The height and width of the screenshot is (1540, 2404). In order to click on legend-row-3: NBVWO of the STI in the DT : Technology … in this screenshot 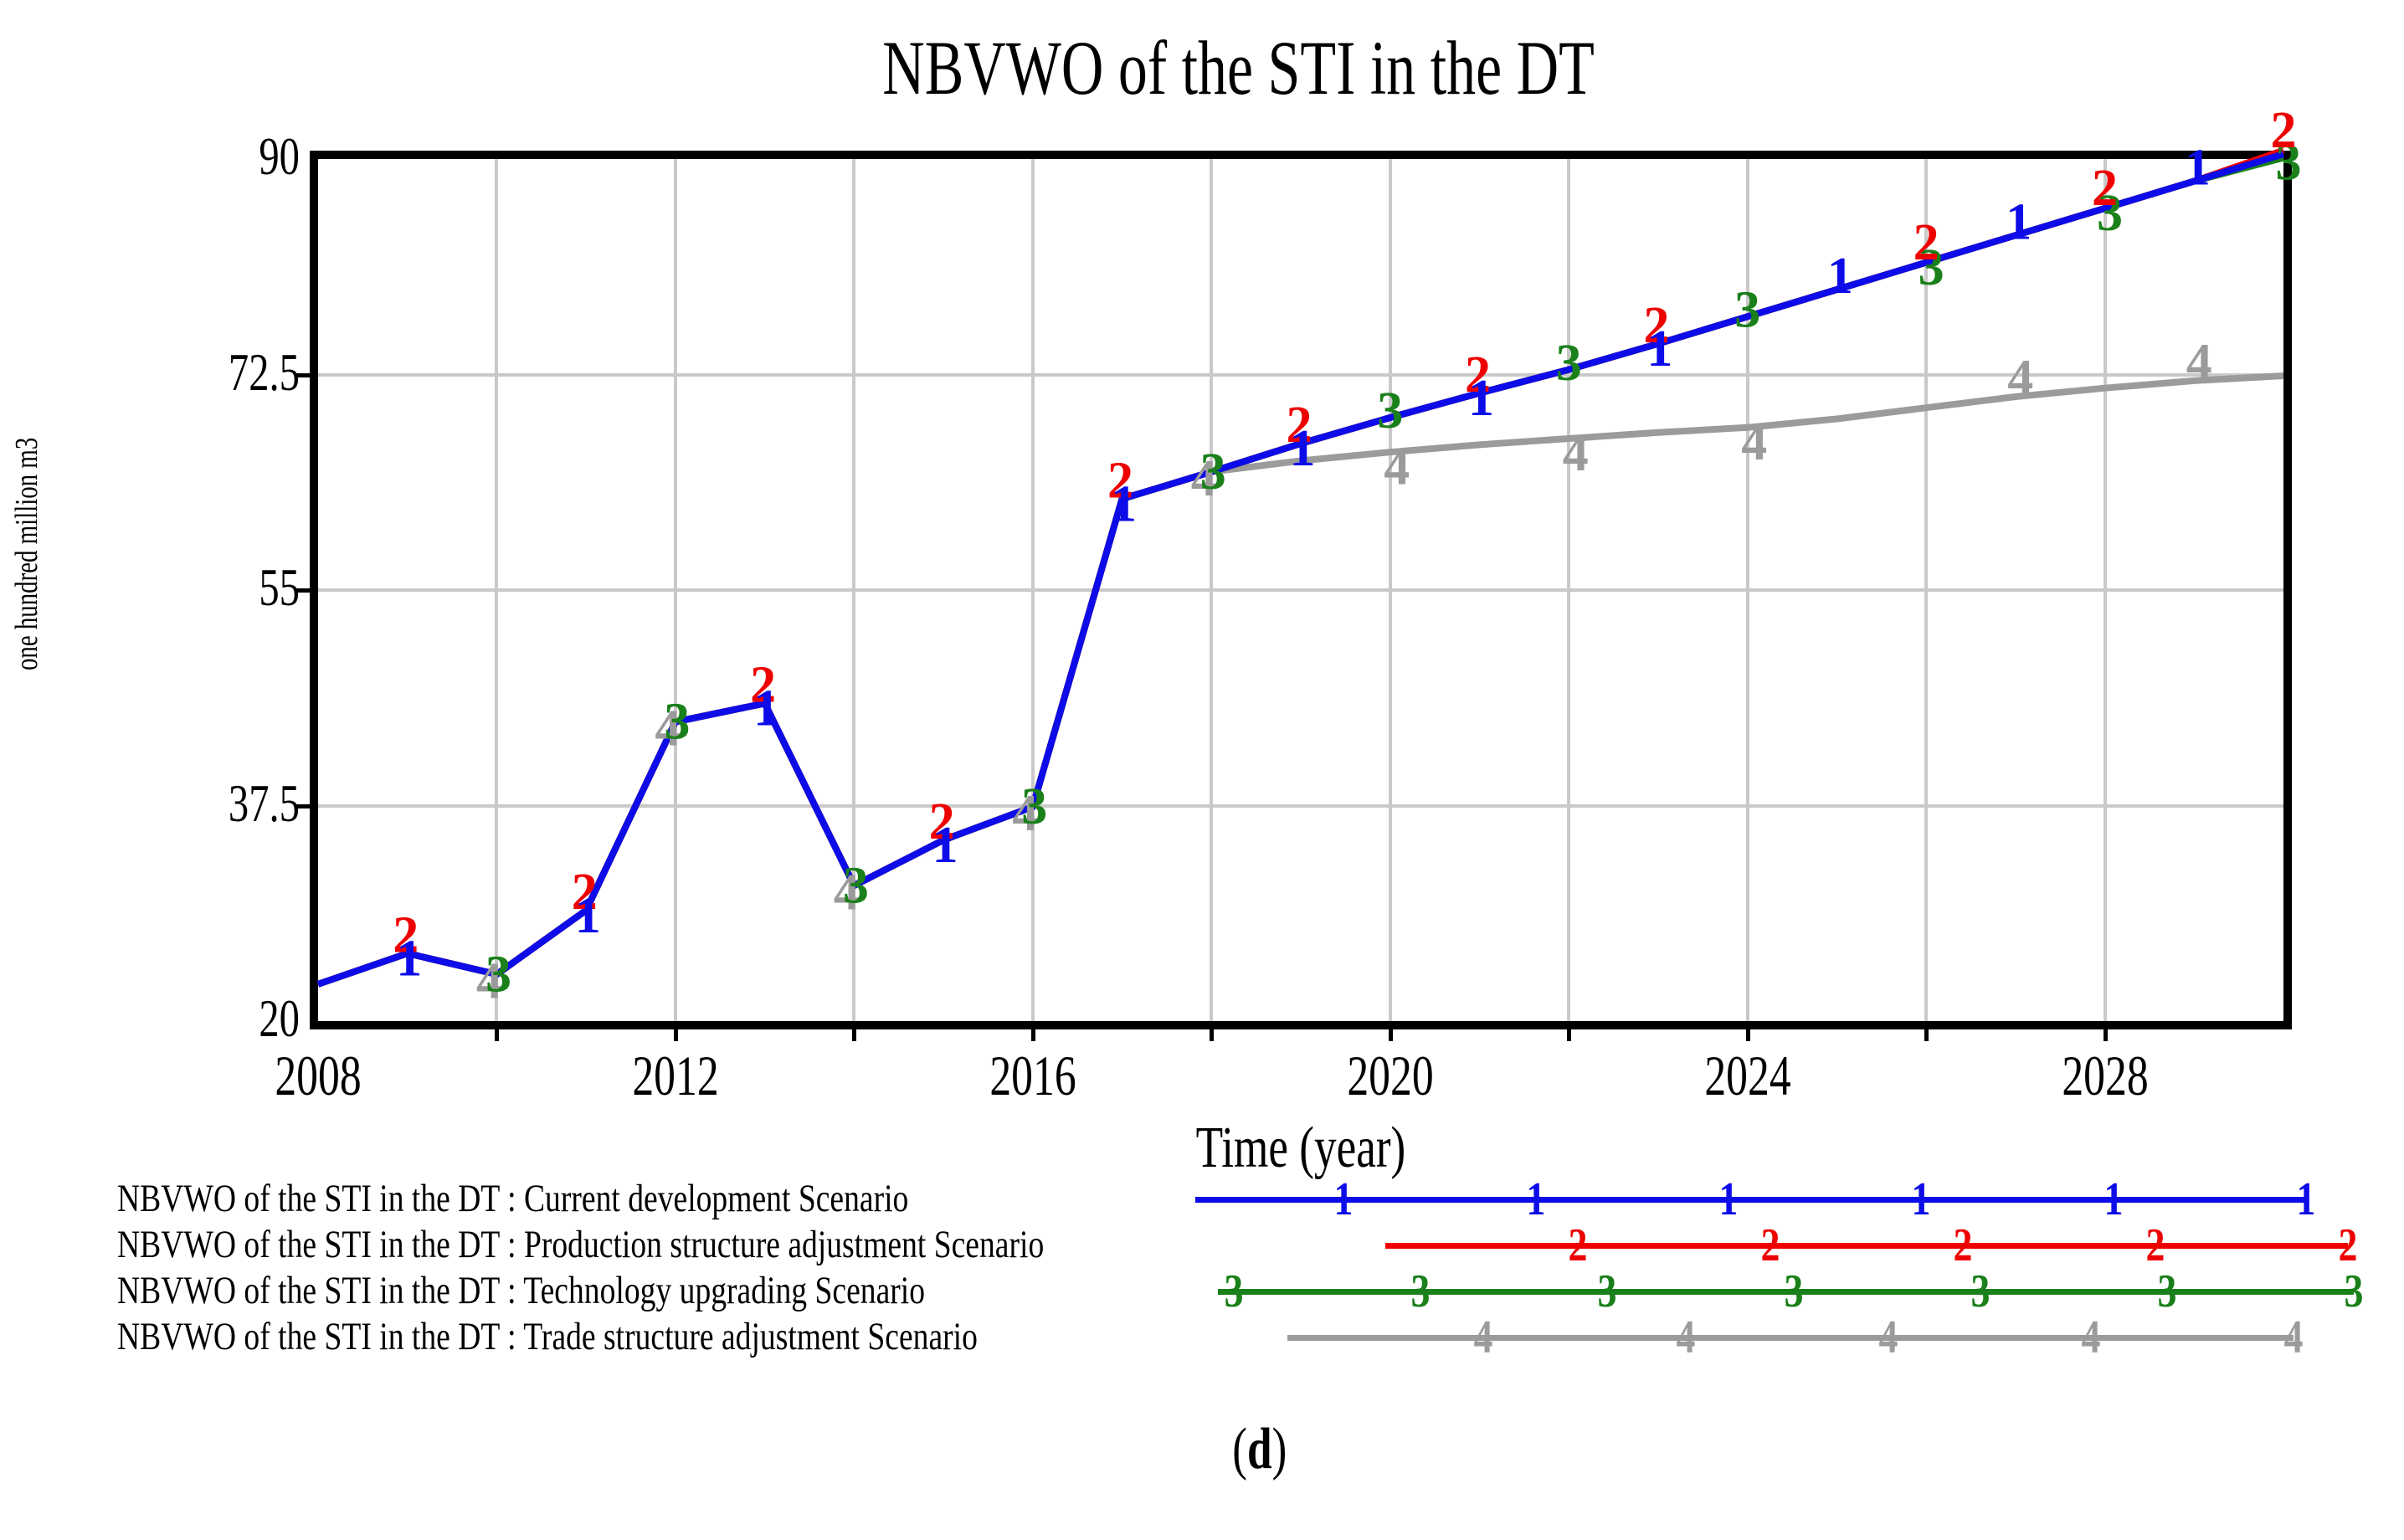, I will do `click(1202, 1291)`.